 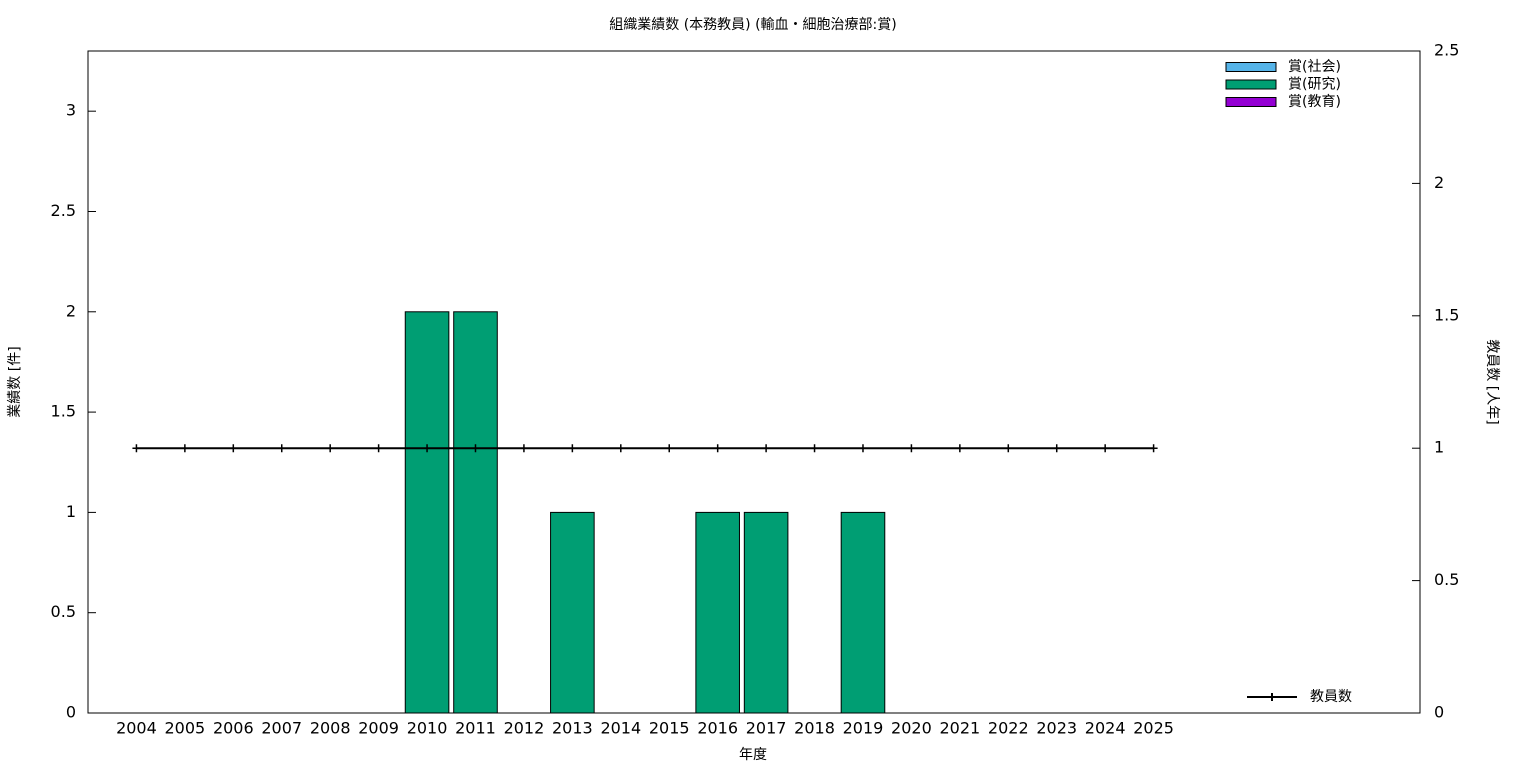 I want to click on x-tick-label: 2014, so click(x=620, y=728).